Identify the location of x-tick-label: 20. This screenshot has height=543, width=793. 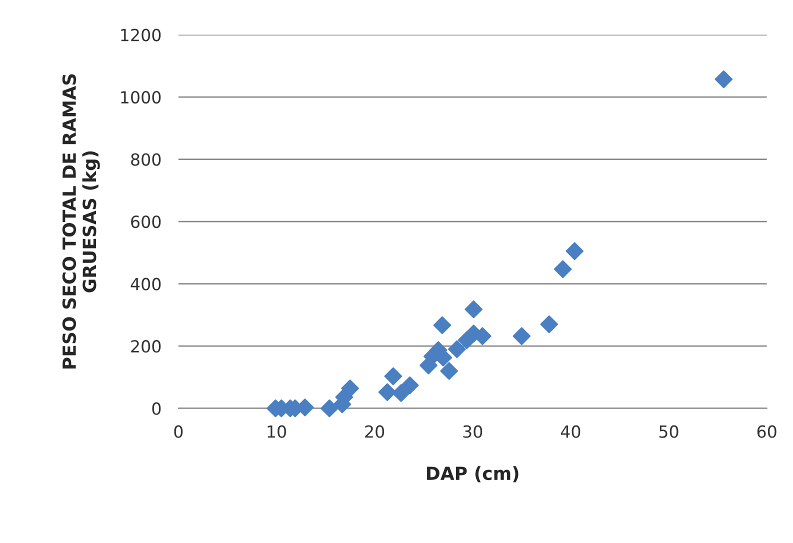
(374, 431).